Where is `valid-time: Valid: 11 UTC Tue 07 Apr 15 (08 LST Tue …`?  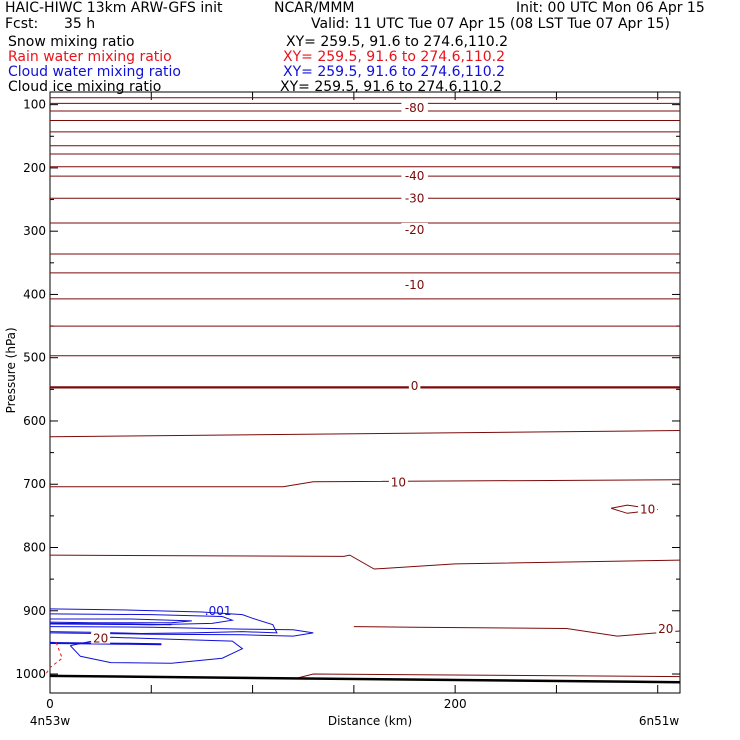 valid-time: Valid: 11 UTC Tue 07 Apr 15 (08 LST Tue … is located at coordinates (490, 24).